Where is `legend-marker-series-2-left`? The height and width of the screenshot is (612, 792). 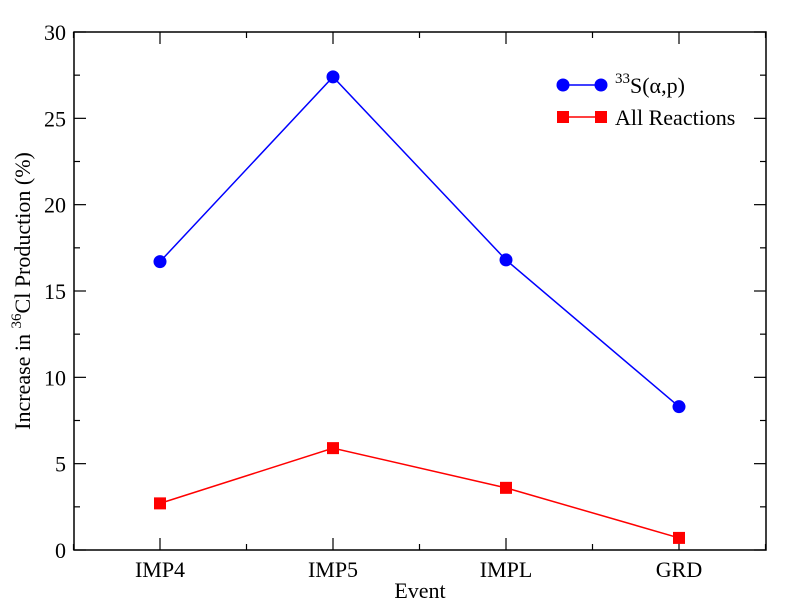
legend-marker-series-2-left is located at coordinates (563, 117).